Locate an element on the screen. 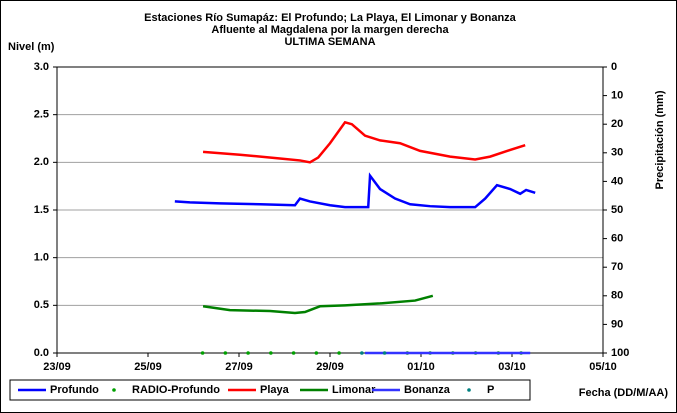  legend-label: Profundo is located at coordinates (74, 390).